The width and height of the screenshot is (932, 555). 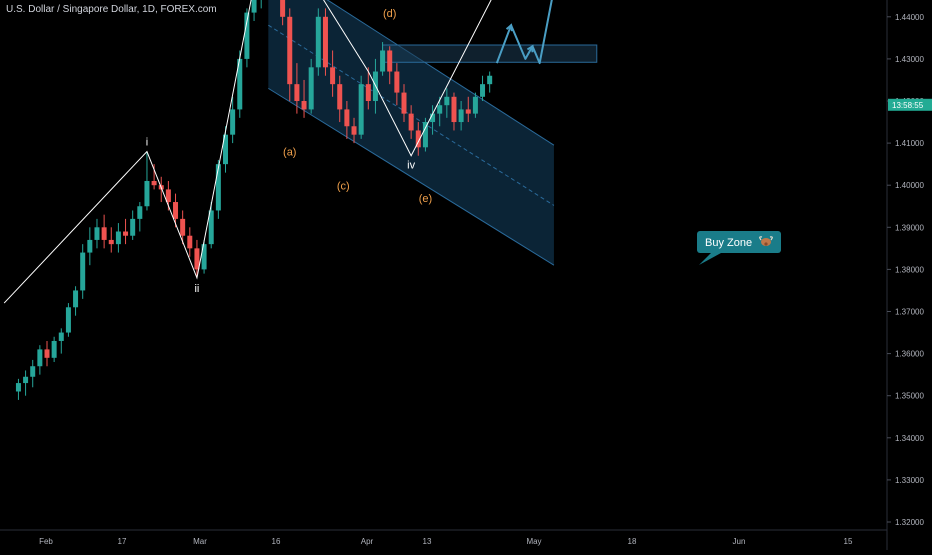 I want to click on price-tick-label: 1.32000, so click(x=909, y=522).